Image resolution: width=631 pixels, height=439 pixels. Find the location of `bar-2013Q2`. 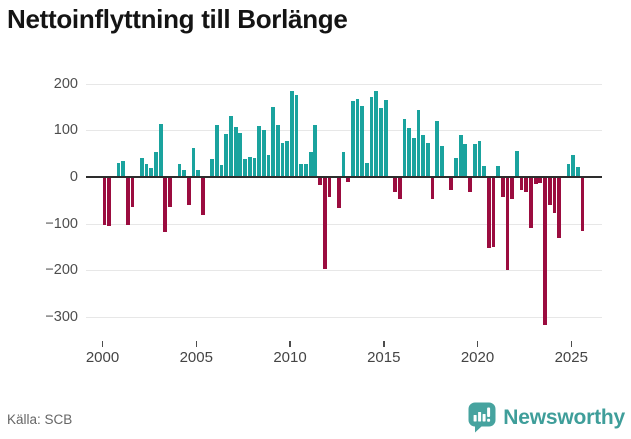

bar-2013Q2 is located at coordinates (352, 138).